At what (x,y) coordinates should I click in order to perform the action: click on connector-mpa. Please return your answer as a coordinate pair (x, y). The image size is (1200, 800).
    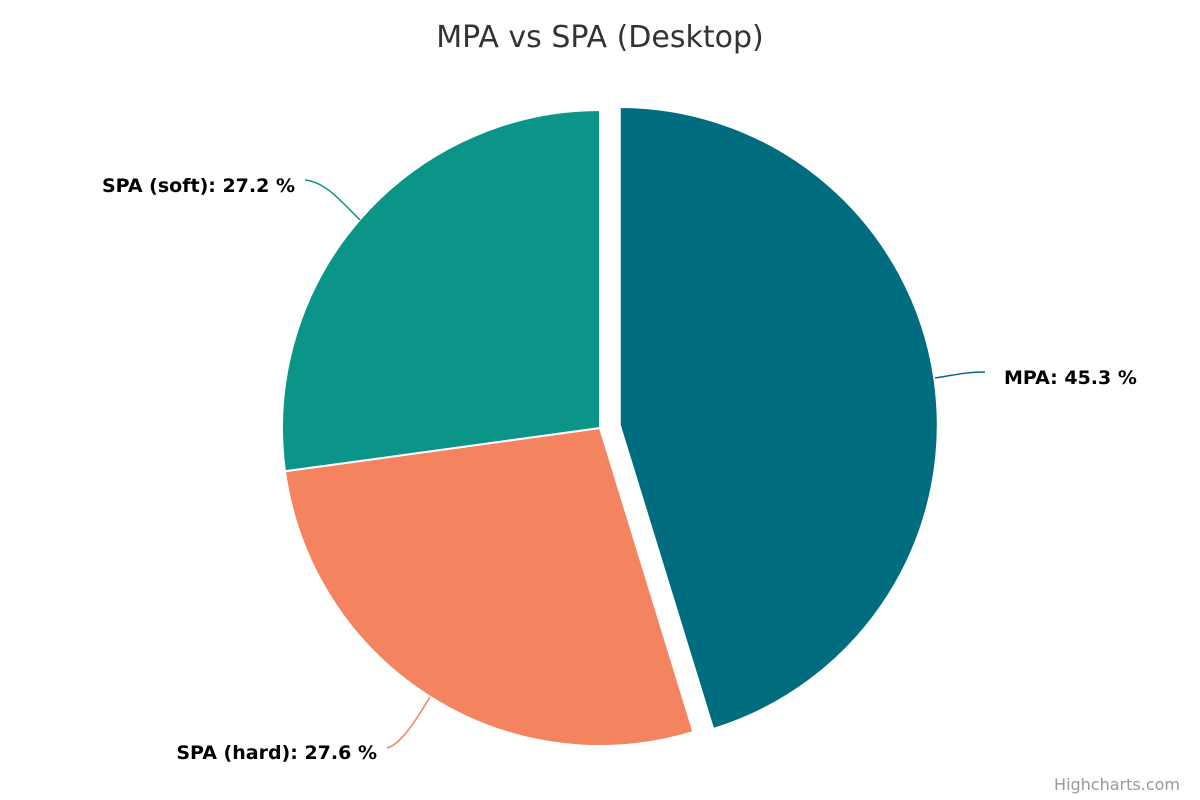
    Looking at the image, I should click on (960, 375).